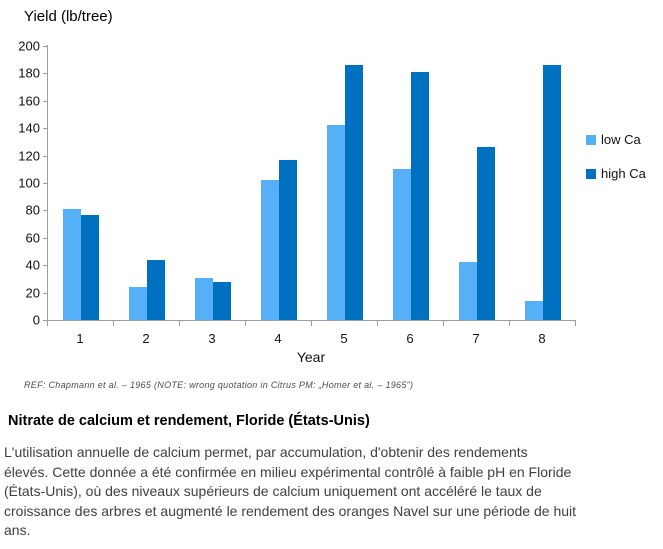 The height and width of the screenshot is (549, 663). What do you see at coordinates (344, 338) in the screenshot?
I see `x-tick-label: 5` at bounding box center [344, 338].